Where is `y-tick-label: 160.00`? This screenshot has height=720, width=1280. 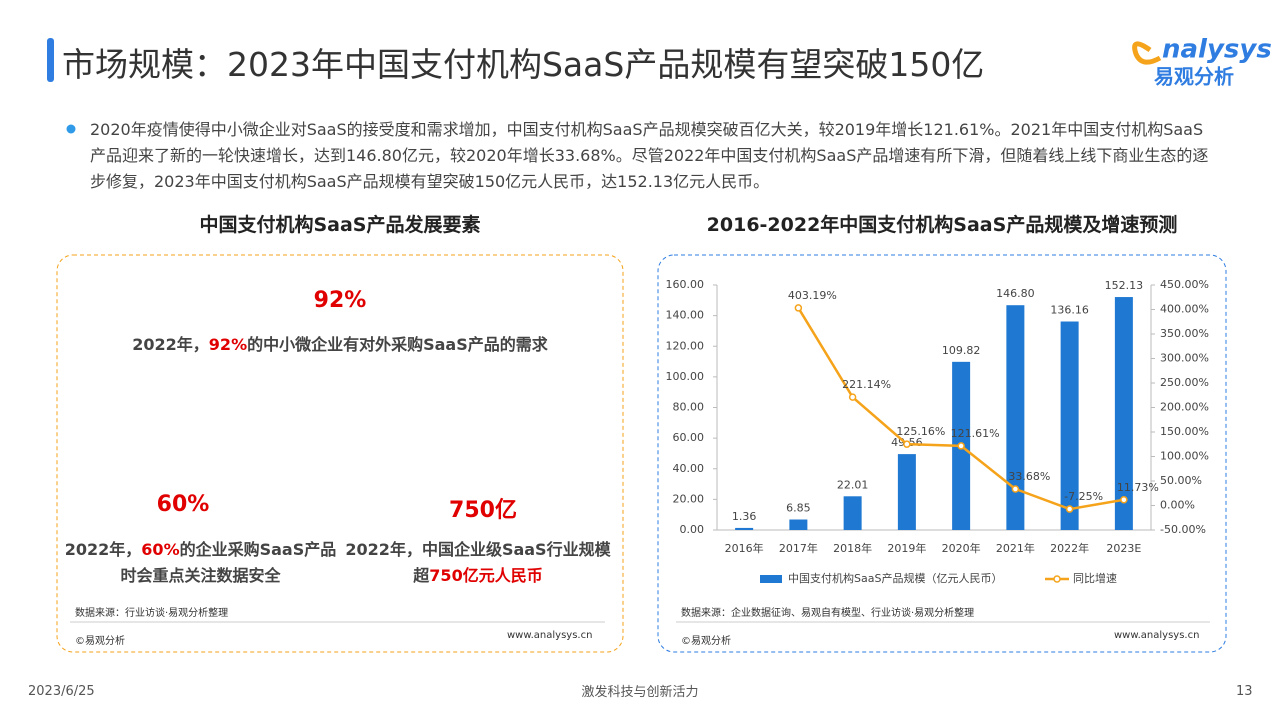 y-tick-label: 160.00 is located at coordinates (685, 284).